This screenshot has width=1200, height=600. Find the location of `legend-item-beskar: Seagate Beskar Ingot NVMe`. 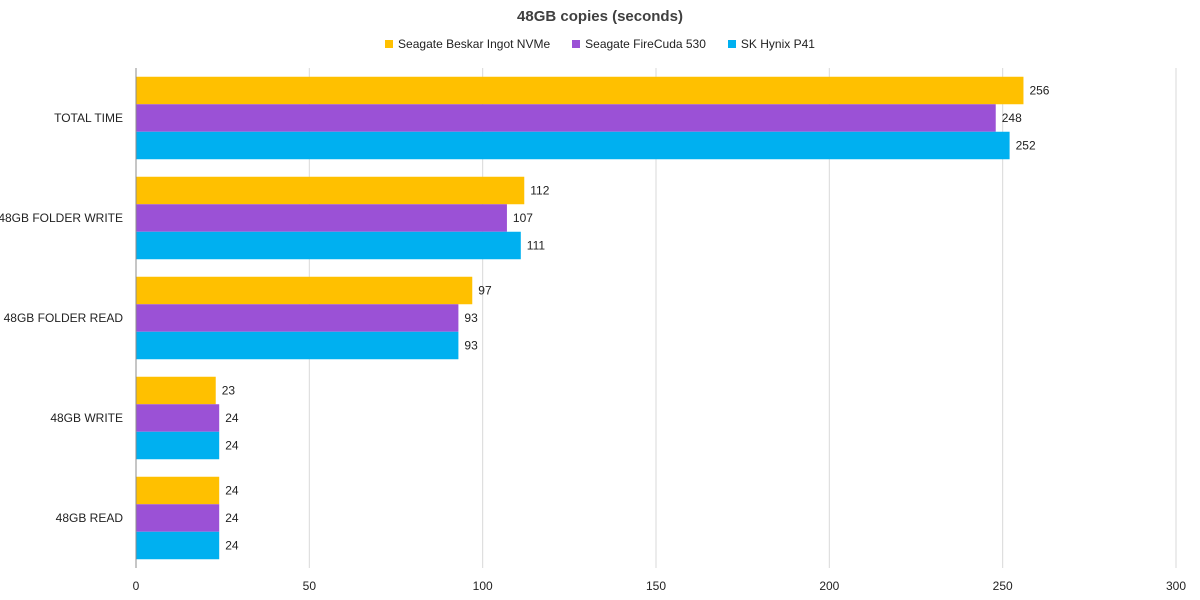

legend-item-beskar: Seagate Beskar Ingot NVMe is located at coordinates (467, 44).